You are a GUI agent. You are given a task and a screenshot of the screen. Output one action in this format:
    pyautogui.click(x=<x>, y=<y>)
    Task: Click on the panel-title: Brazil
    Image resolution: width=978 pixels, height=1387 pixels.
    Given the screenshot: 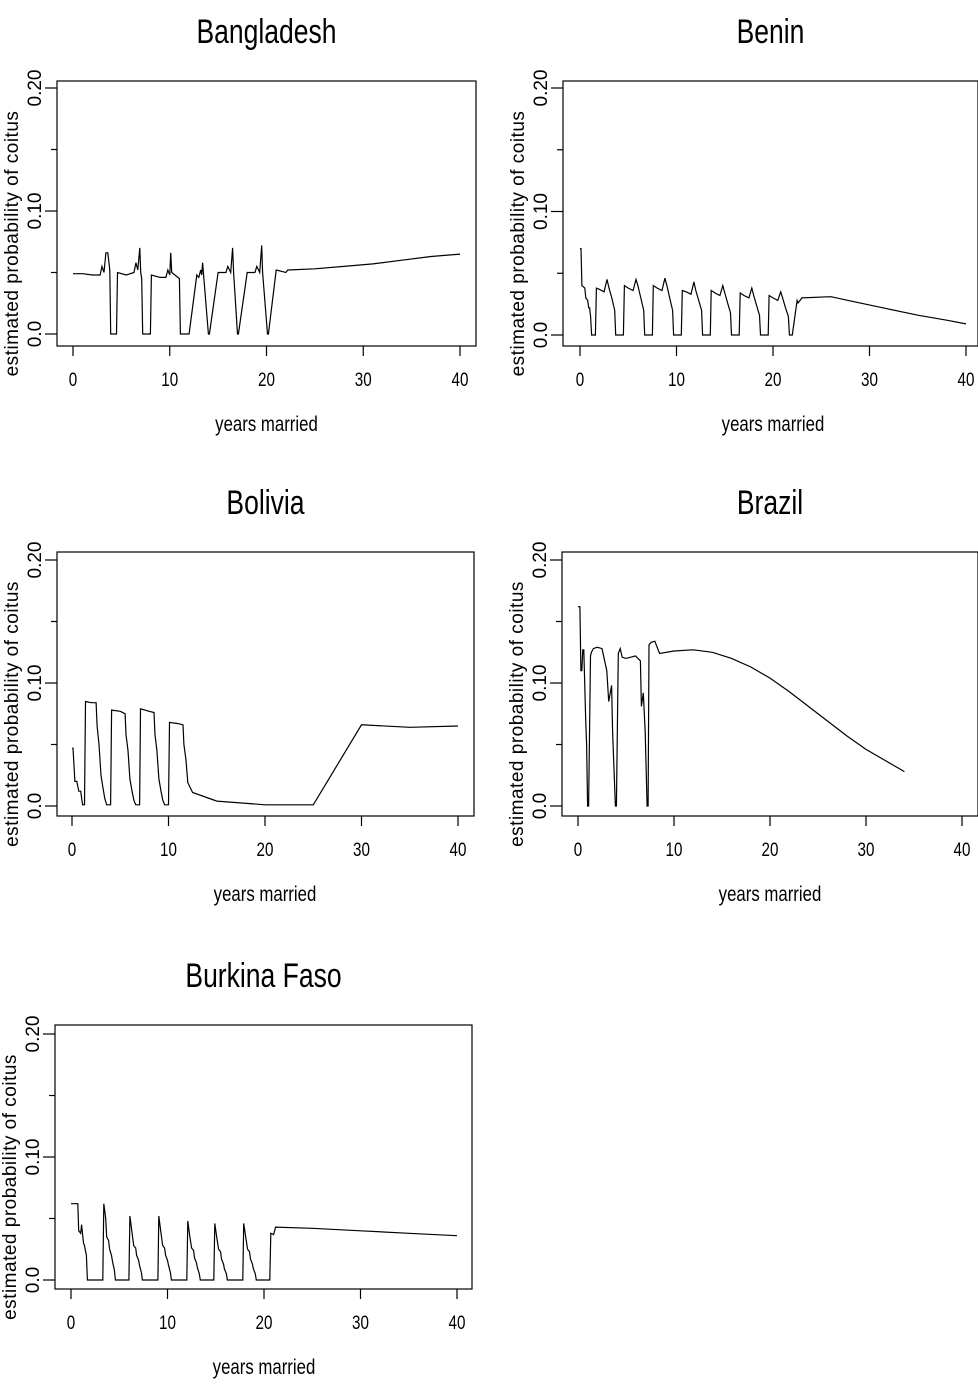 What is the action you would take?
    pyautogui.click(x=770, y=503)
    